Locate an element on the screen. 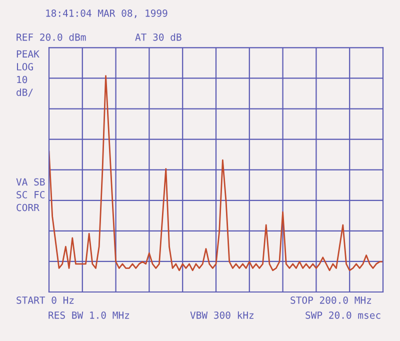 The height and width of the screenshot is (341, 400). text: STOP 200.0 MHz is located at coordinates (331, 300).